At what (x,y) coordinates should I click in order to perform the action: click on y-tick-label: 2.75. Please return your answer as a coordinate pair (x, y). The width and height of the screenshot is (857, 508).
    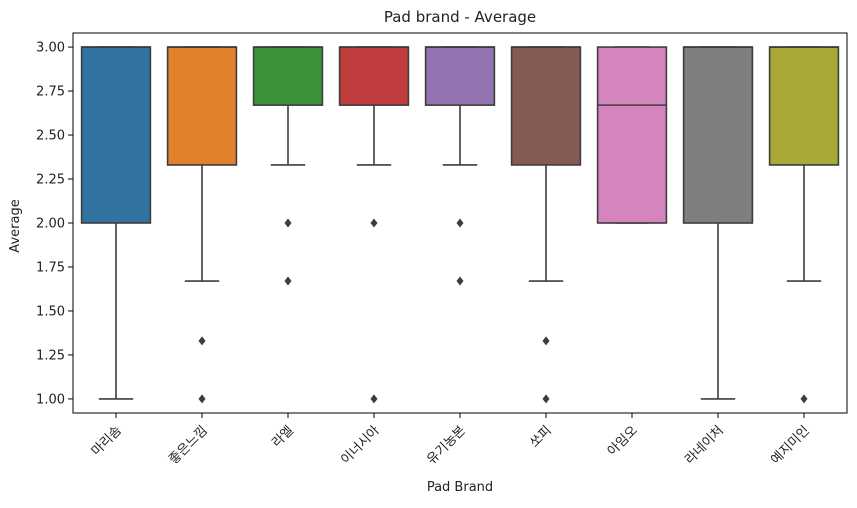
    Looking at the image, I should click on (50, 92).